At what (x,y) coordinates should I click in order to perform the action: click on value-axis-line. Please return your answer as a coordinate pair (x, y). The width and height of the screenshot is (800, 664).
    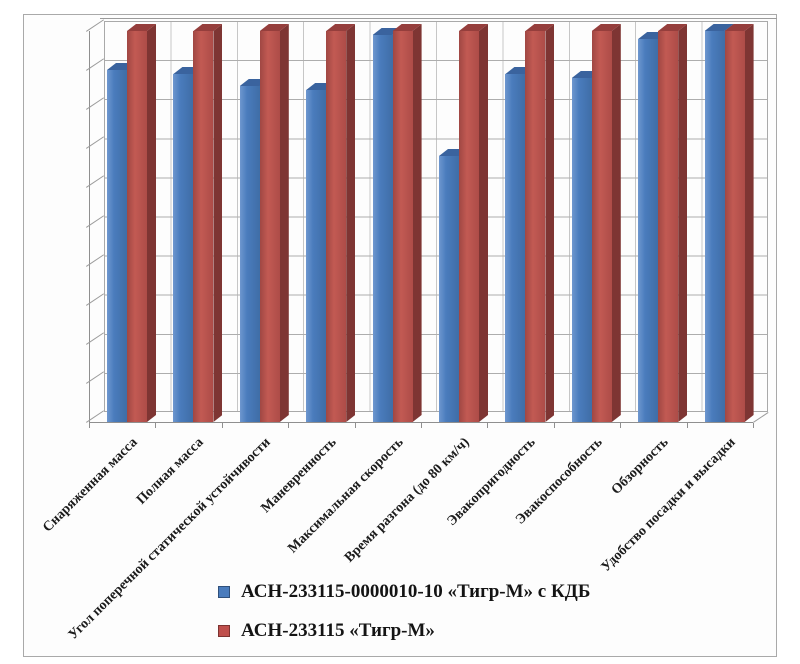
    Looking at the image, I should click on (89, 226).